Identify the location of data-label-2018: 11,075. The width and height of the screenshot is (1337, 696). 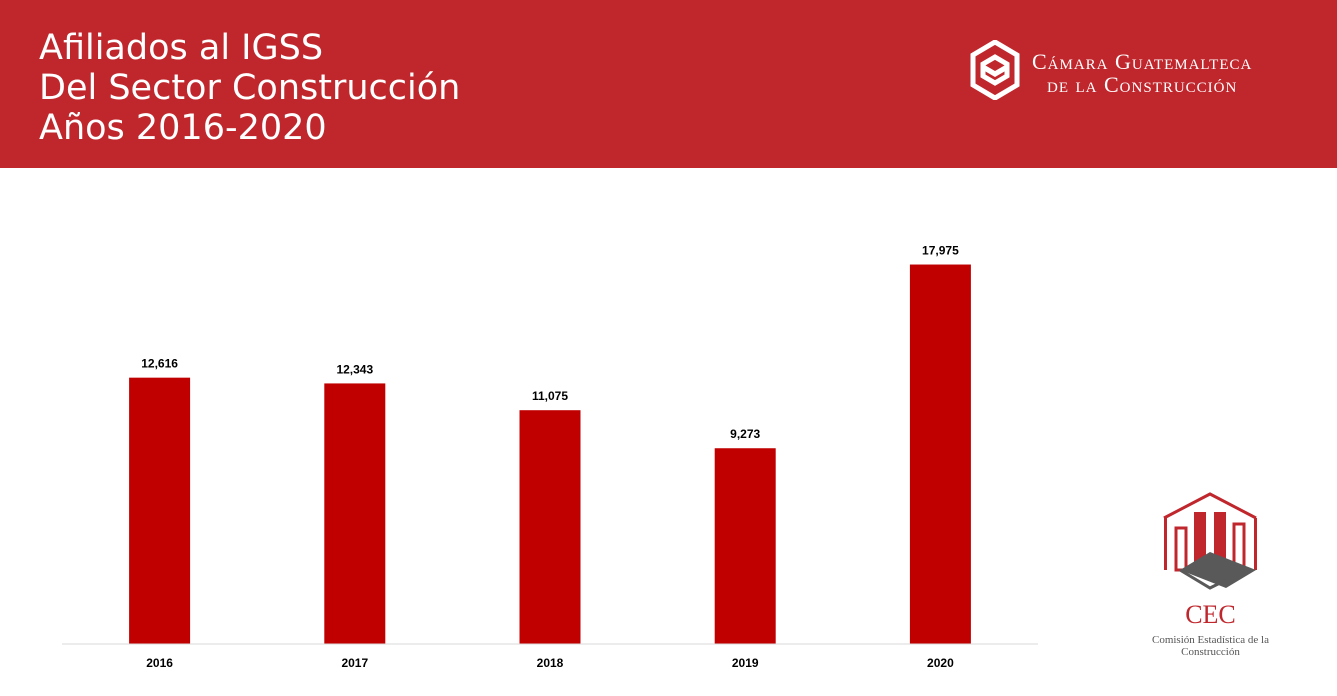
(550, 396).